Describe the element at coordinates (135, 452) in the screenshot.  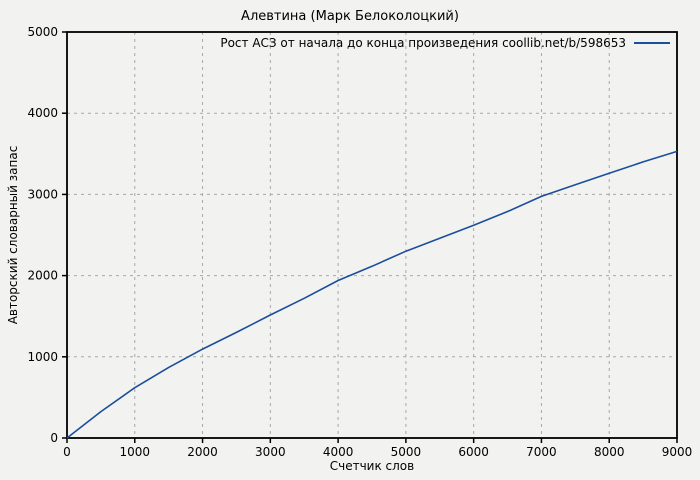
I see `x-tick-label: 1000` at that location.